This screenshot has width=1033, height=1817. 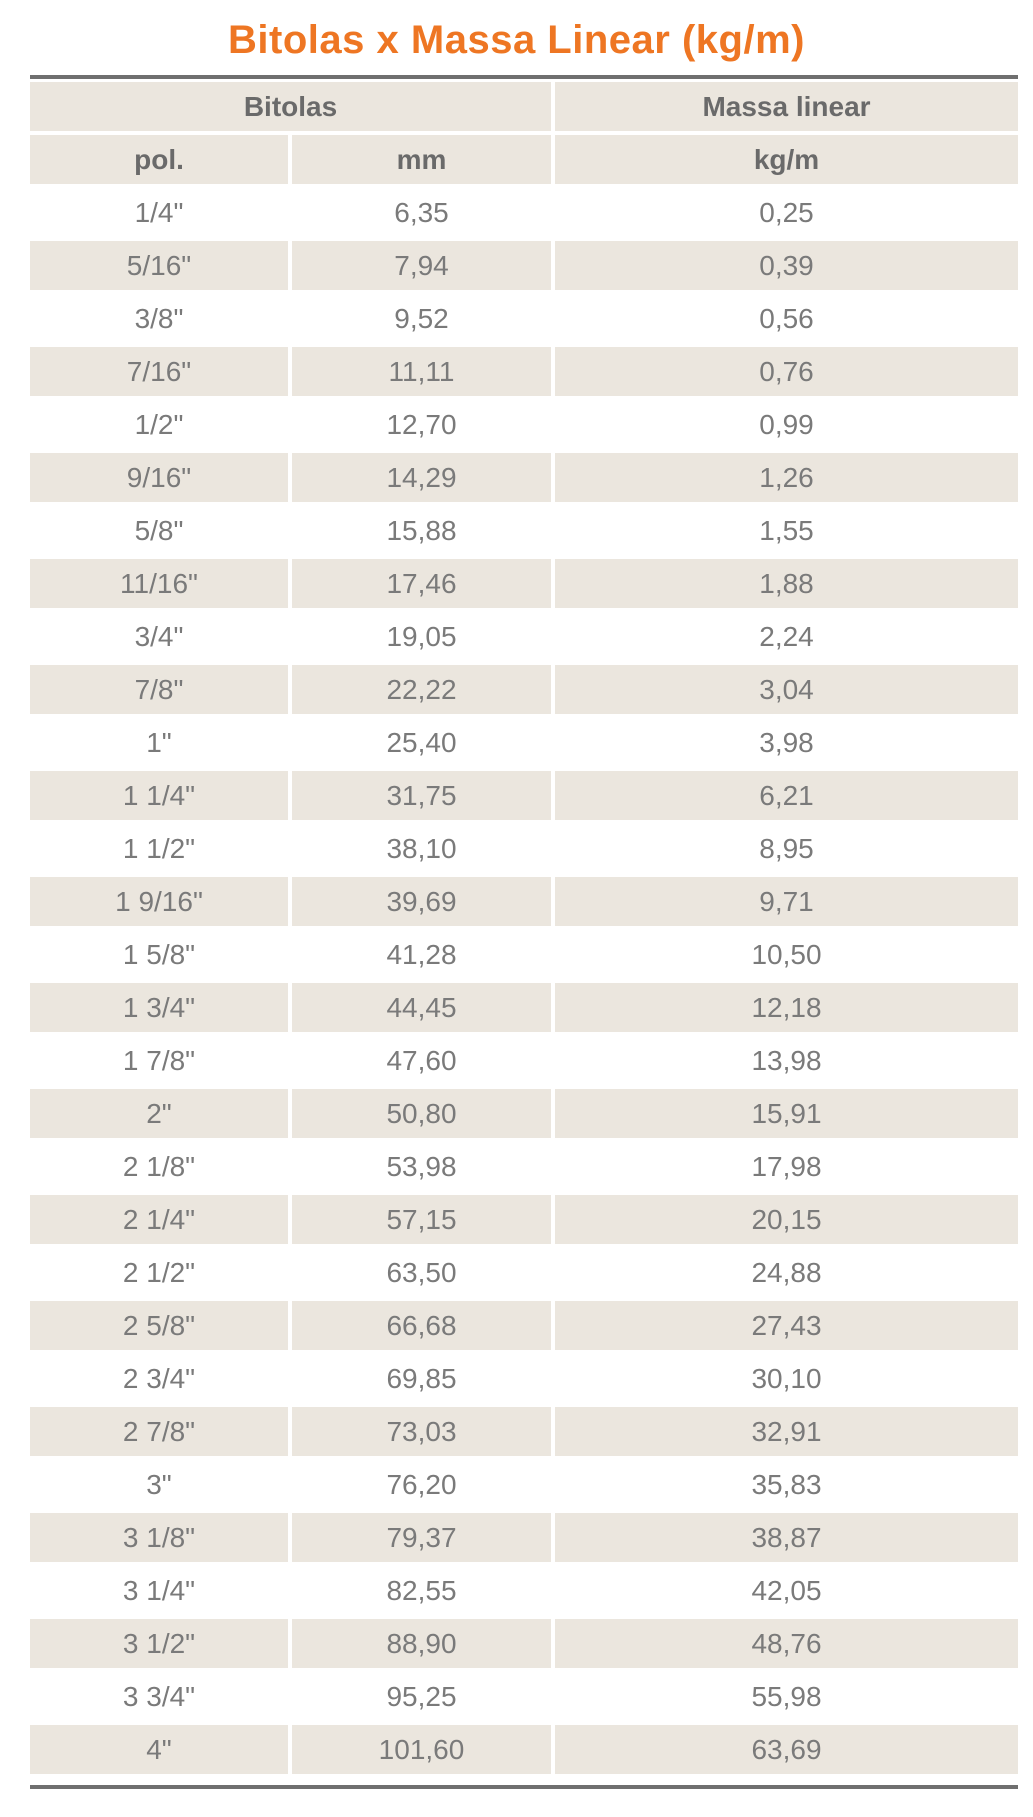 I want to click on cell-mm: 6,35, so click(x=421, y=212).